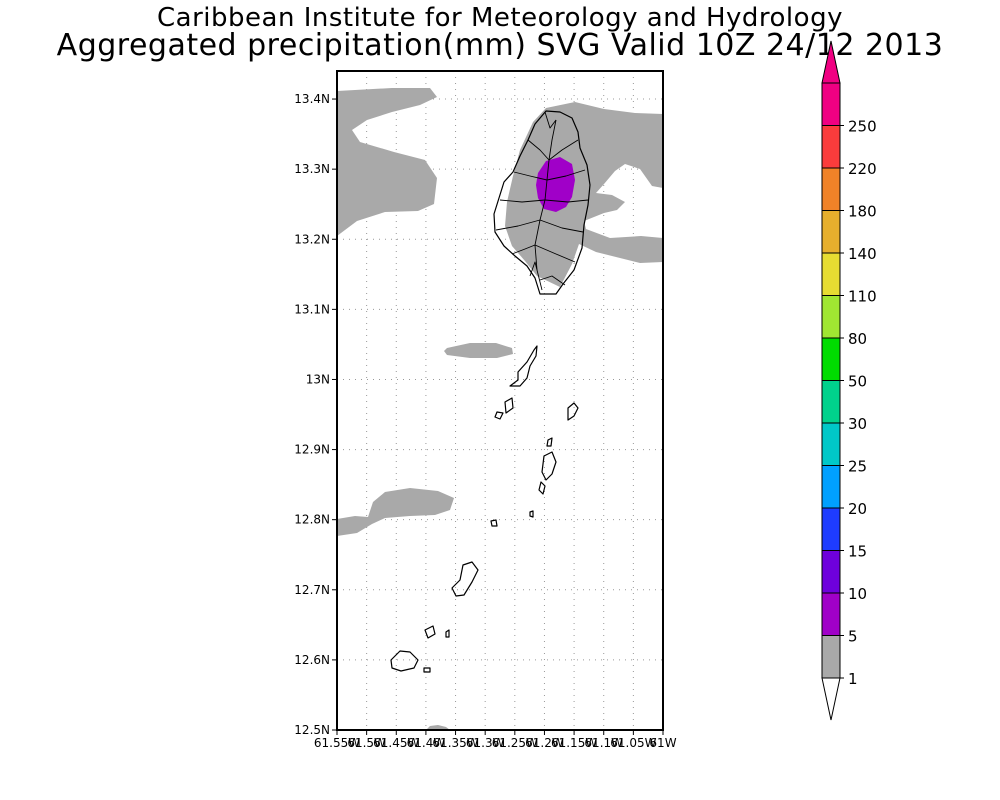 This screenshot has height=800, width=1000. I want to click on colorbar-label: 10, so click(857, 594).